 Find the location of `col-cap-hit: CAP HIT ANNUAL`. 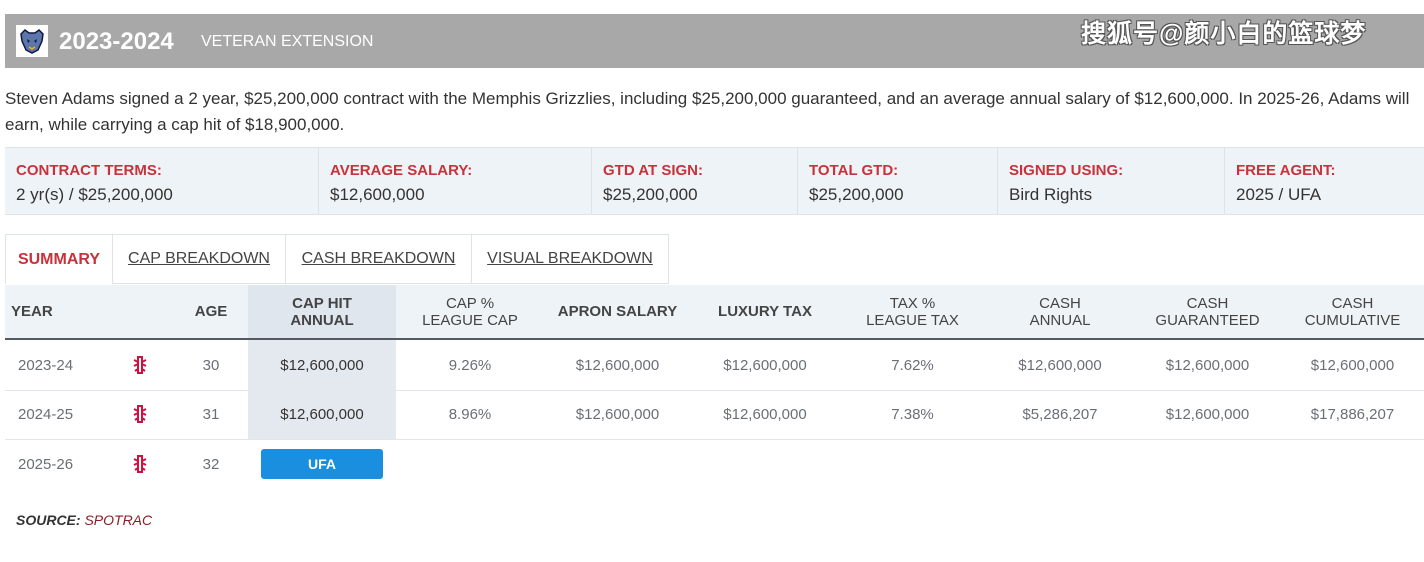

col-cap-hit: CAP HIT ANNUAL is located at coordinates (322, 311).